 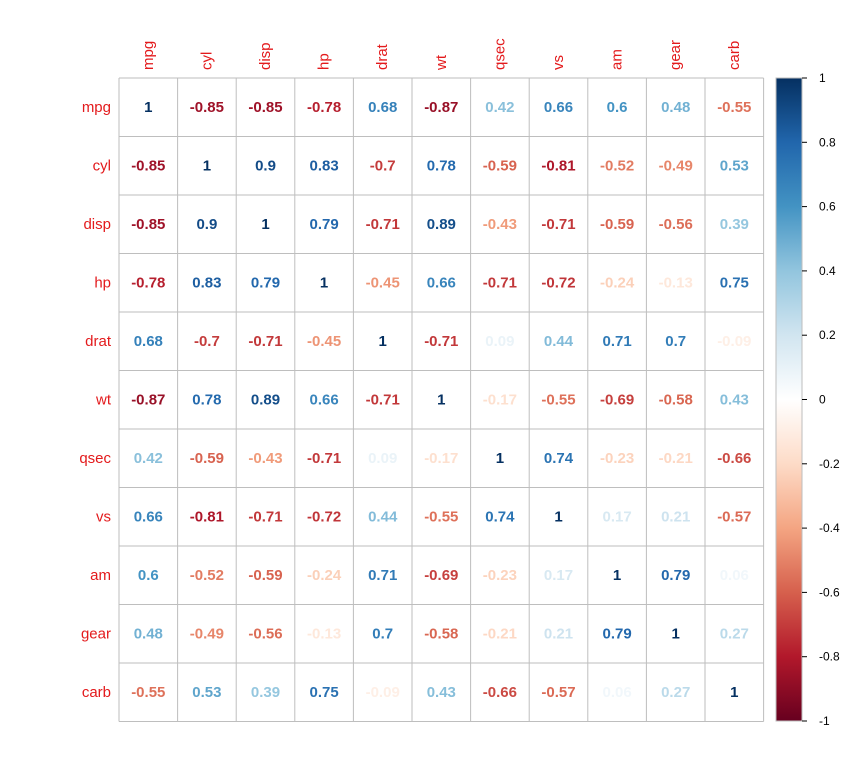 I want to click on cell-value-disp-hp: 0.79, so click(x=323, y=224).